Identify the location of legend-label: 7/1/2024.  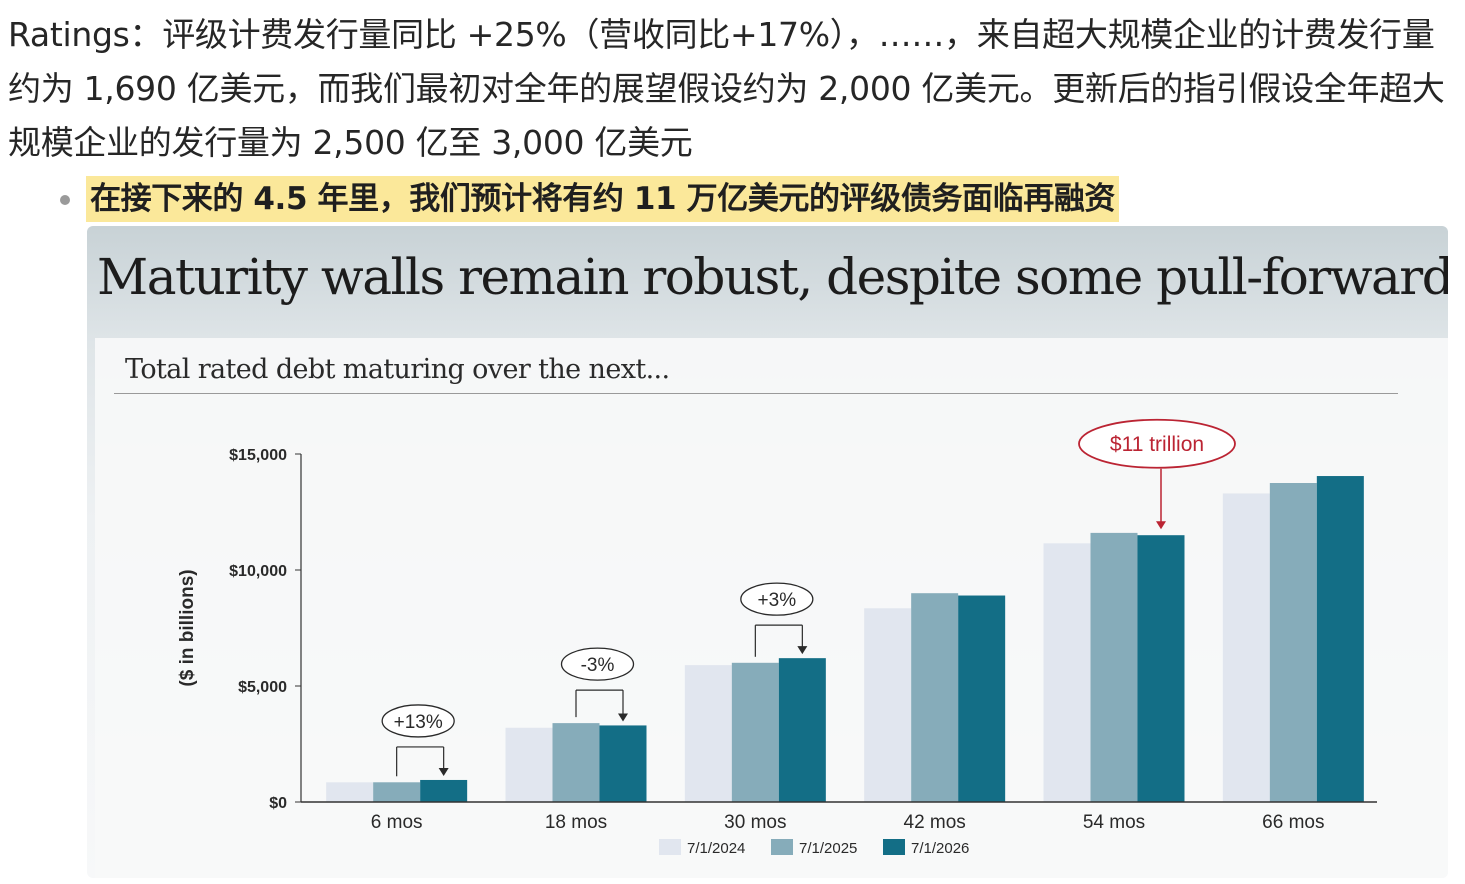
(716, 848).